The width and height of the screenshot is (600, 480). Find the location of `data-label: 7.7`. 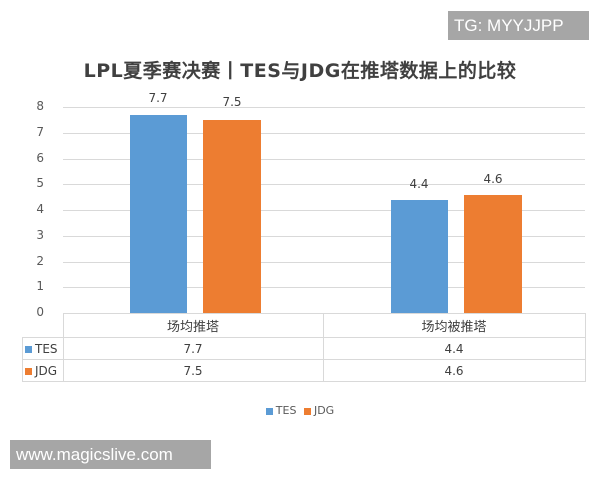

data-label: 7.7 is located at coordinates (158, 98).